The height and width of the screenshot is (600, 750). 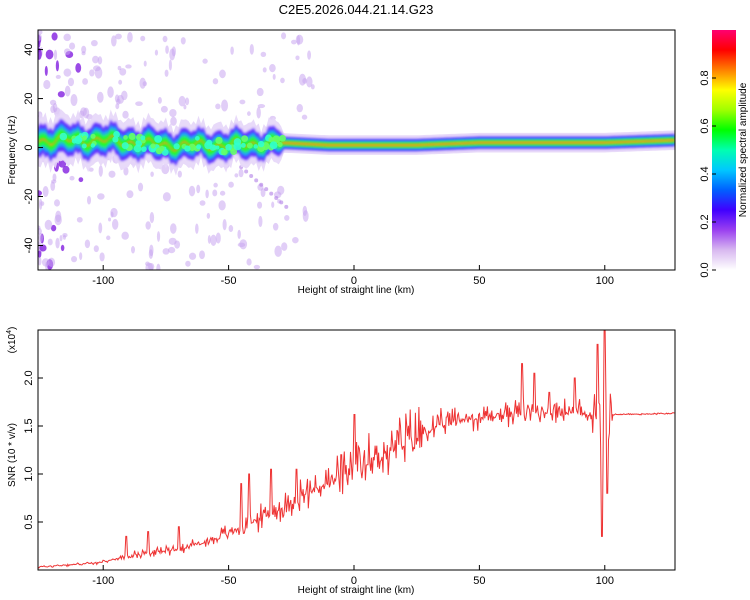 What do you see at coordinates (29, 473) in the screenshot?
I see `snr-y-tick-label: 1.0` at bounding box center [29, 473].